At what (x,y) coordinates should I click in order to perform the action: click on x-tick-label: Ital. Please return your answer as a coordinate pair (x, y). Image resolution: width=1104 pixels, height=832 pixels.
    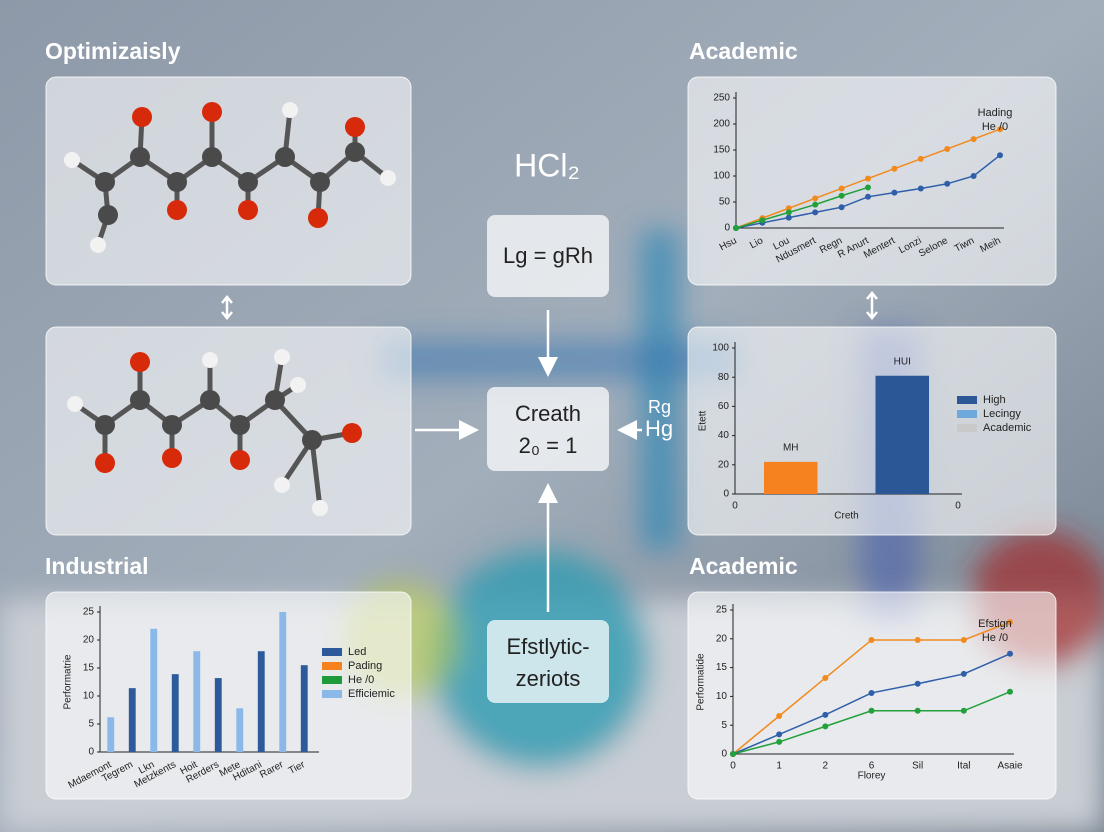
    Looking at the image, I should click on (963, 766).